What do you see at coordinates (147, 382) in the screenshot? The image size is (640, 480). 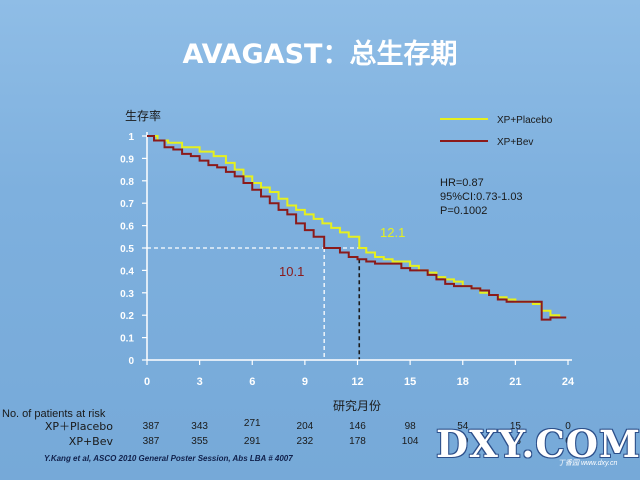 I see `x-tick-label: 0` at bounding box center [147, 382].